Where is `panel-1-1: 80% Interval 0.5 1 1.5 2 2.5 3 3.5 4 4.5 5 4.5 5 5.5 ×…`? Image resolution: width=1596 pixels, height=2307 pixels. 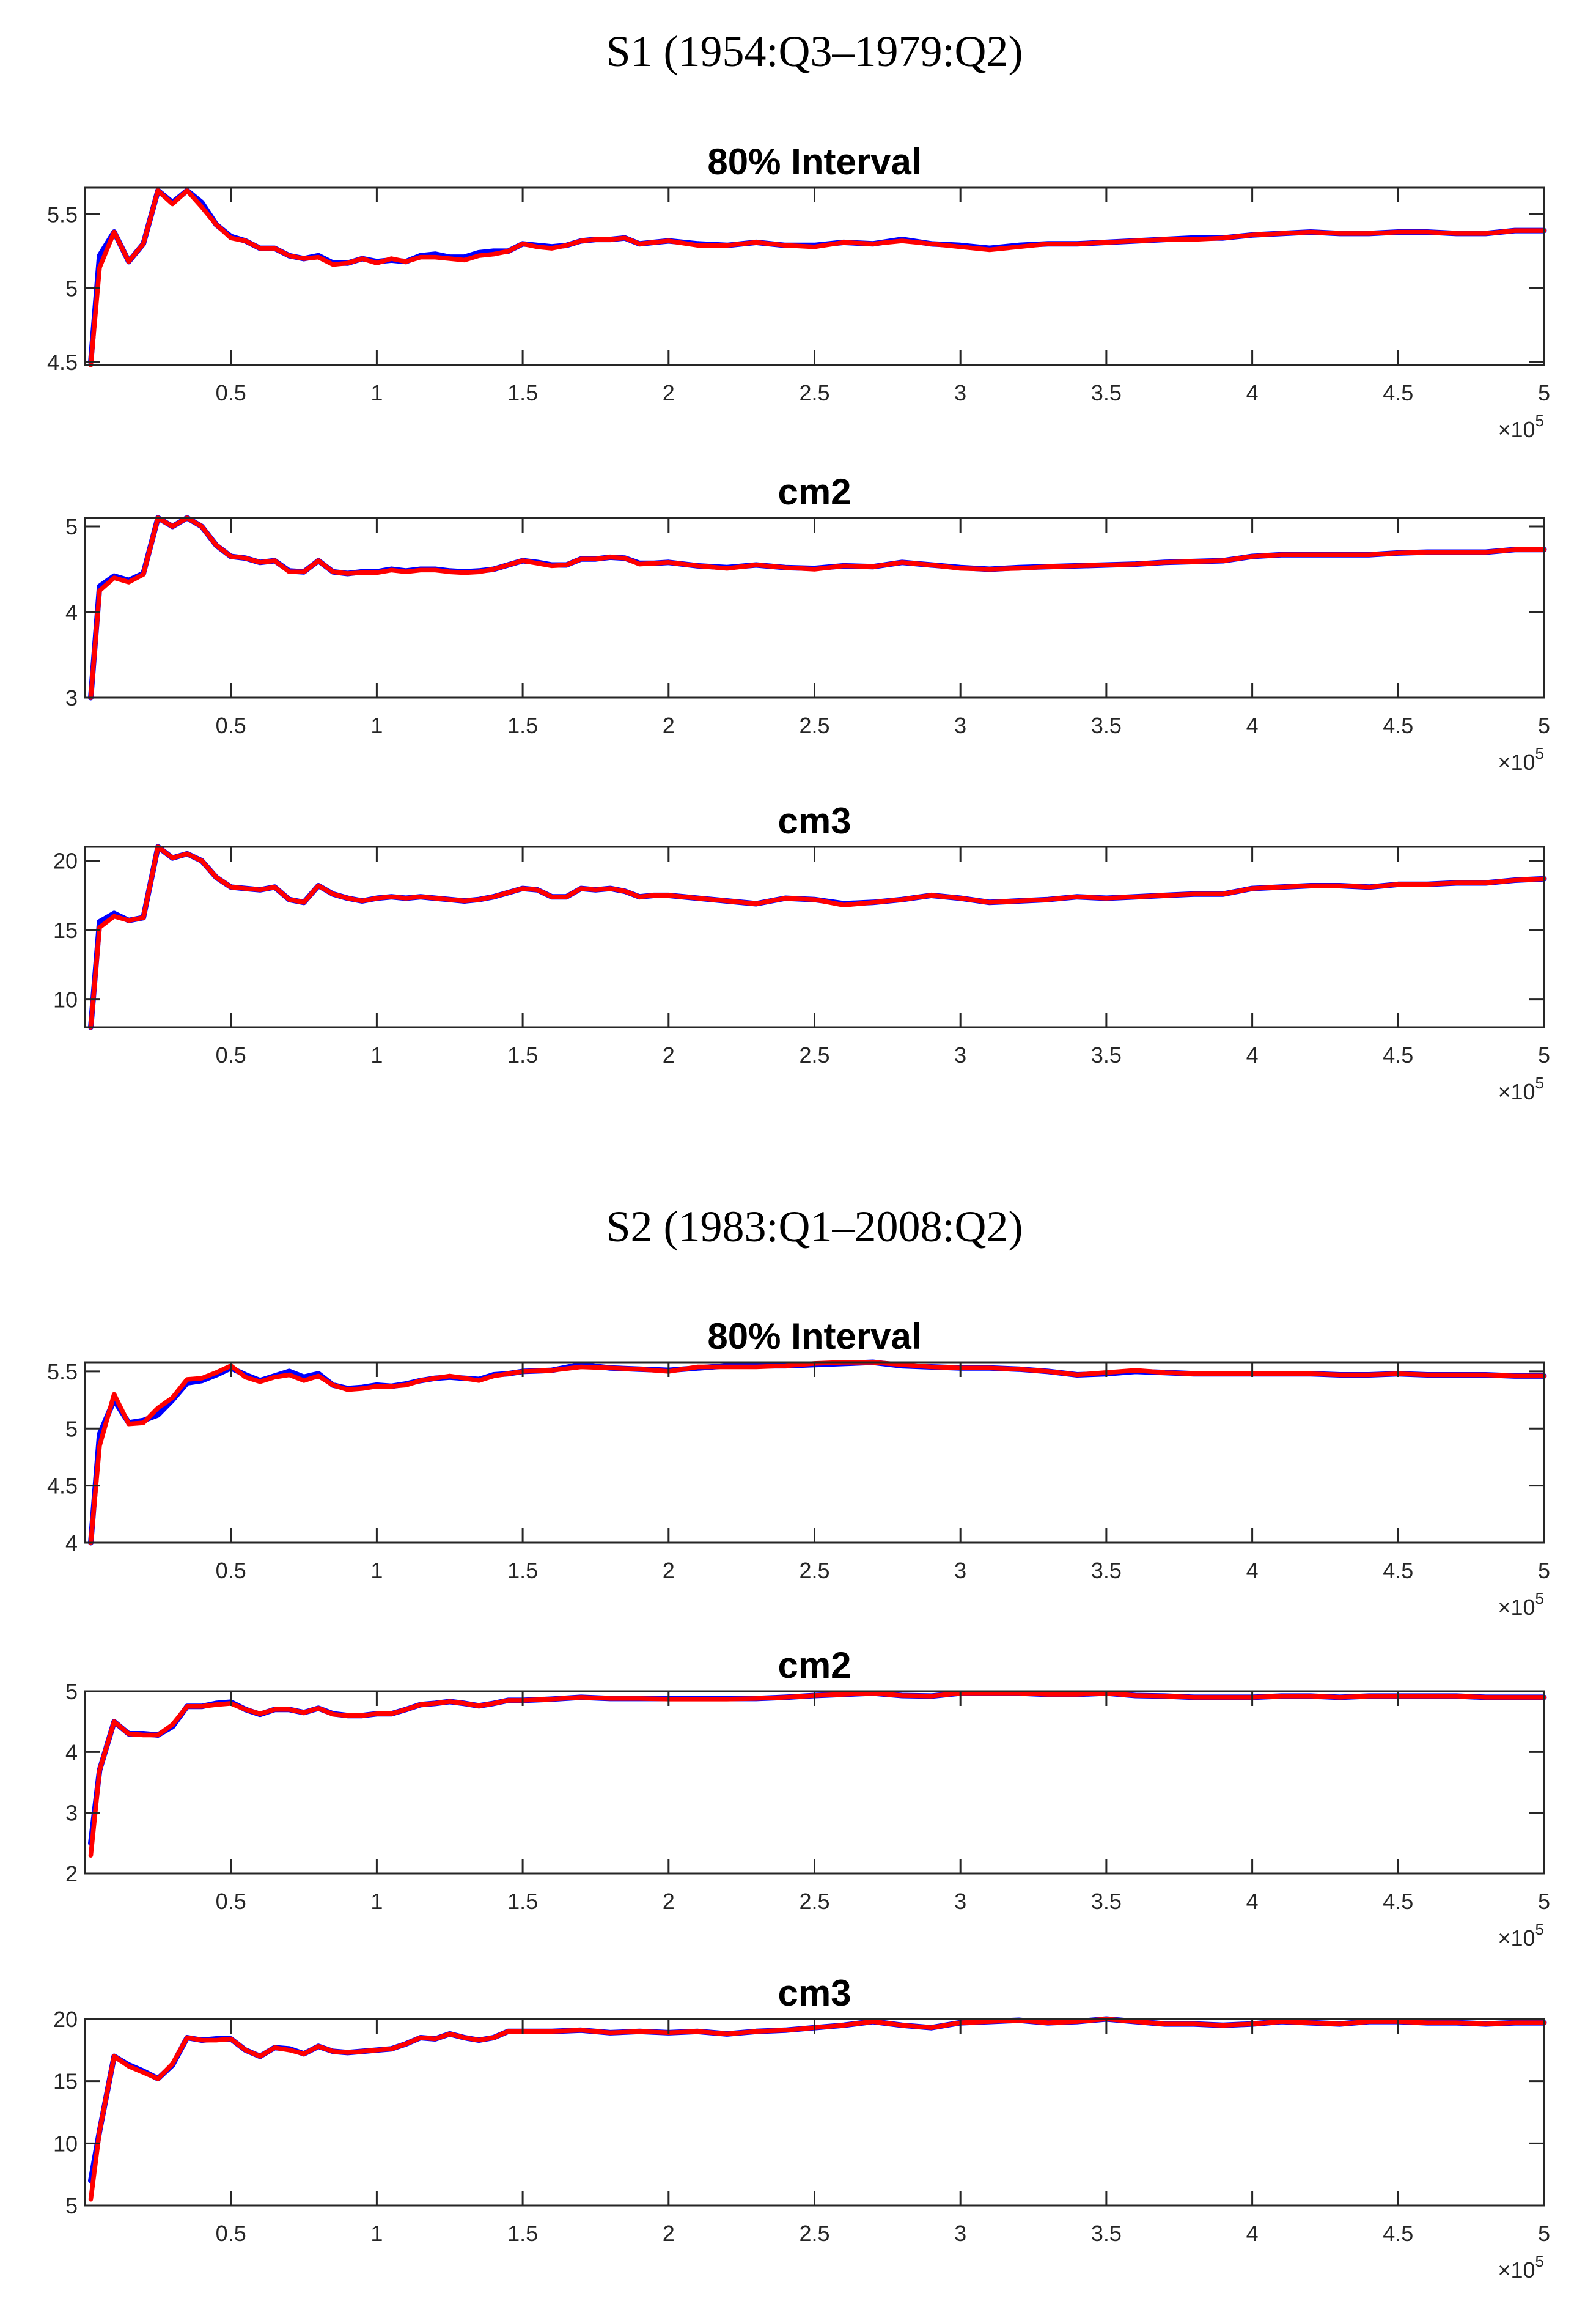 panel-1-1: 80% Interval 0.5 1 1.5 2 2.5 3 3.5 4 4.5 5 4.5 5 5.5 ×… is located at coordinates (798, 291).